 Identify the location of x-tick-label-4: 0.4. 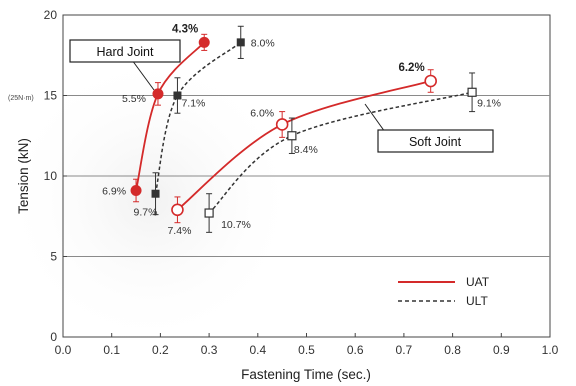
(257, 350).